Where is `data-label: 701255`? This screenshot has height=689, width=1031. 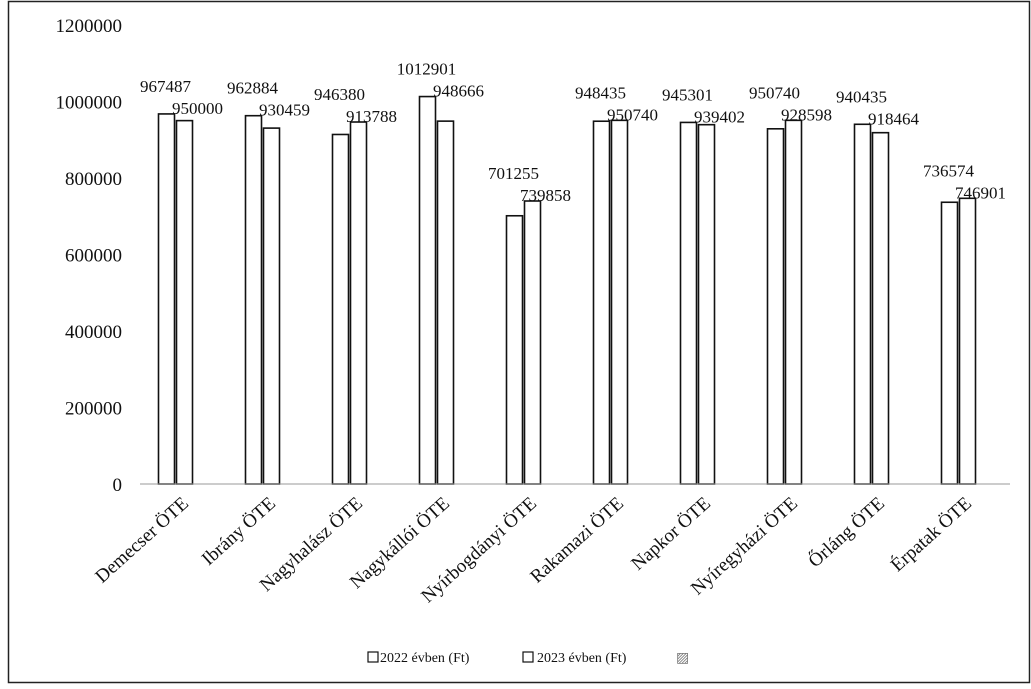 data-label: 701255 is located at coordinates (513, 173).